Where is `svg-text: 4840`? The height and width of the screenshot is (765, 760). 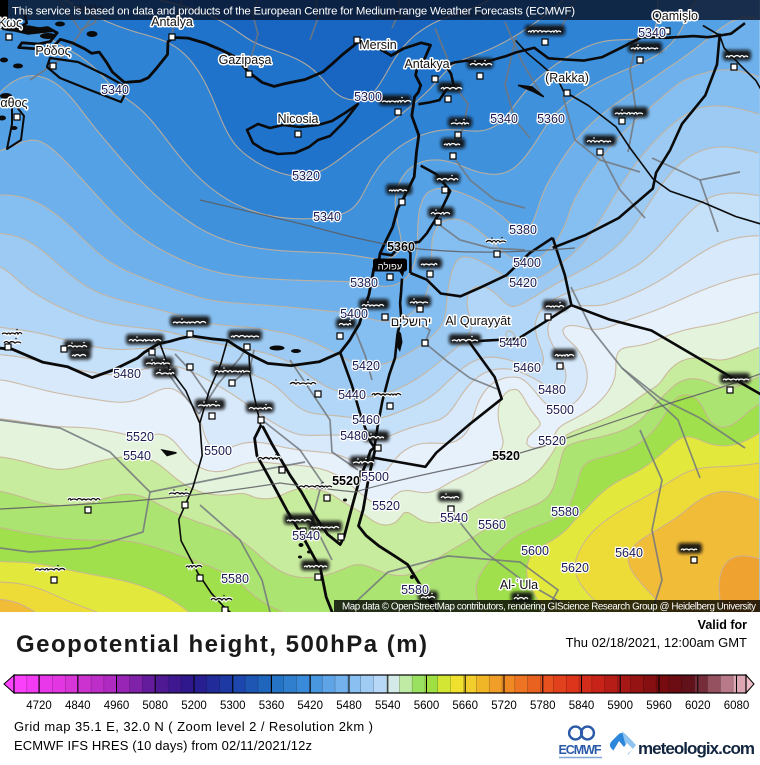 svg-text: 4840 is located at coordinates (78, 706).